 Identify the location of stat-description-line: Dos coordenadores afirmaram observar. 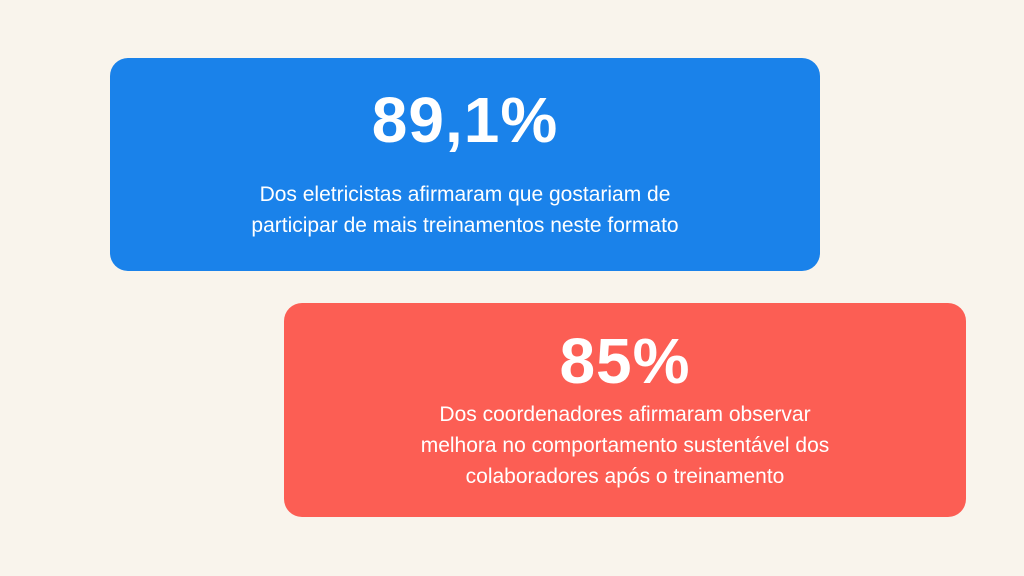
(625, 414).